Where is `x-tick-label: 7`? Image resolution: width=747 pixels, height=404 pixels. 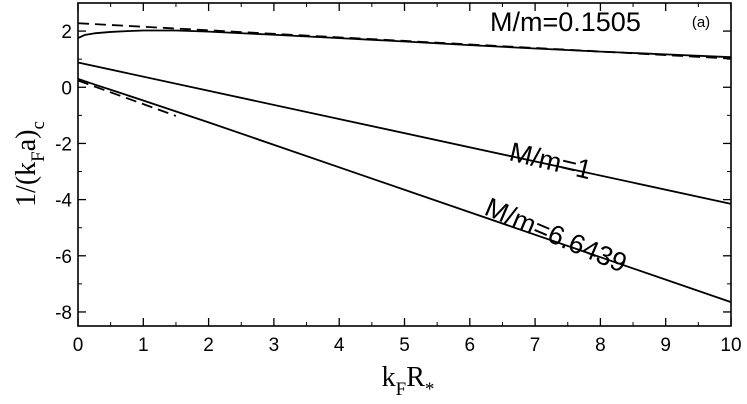
x-tick-label: 7 is located at coordinates (535, 345).